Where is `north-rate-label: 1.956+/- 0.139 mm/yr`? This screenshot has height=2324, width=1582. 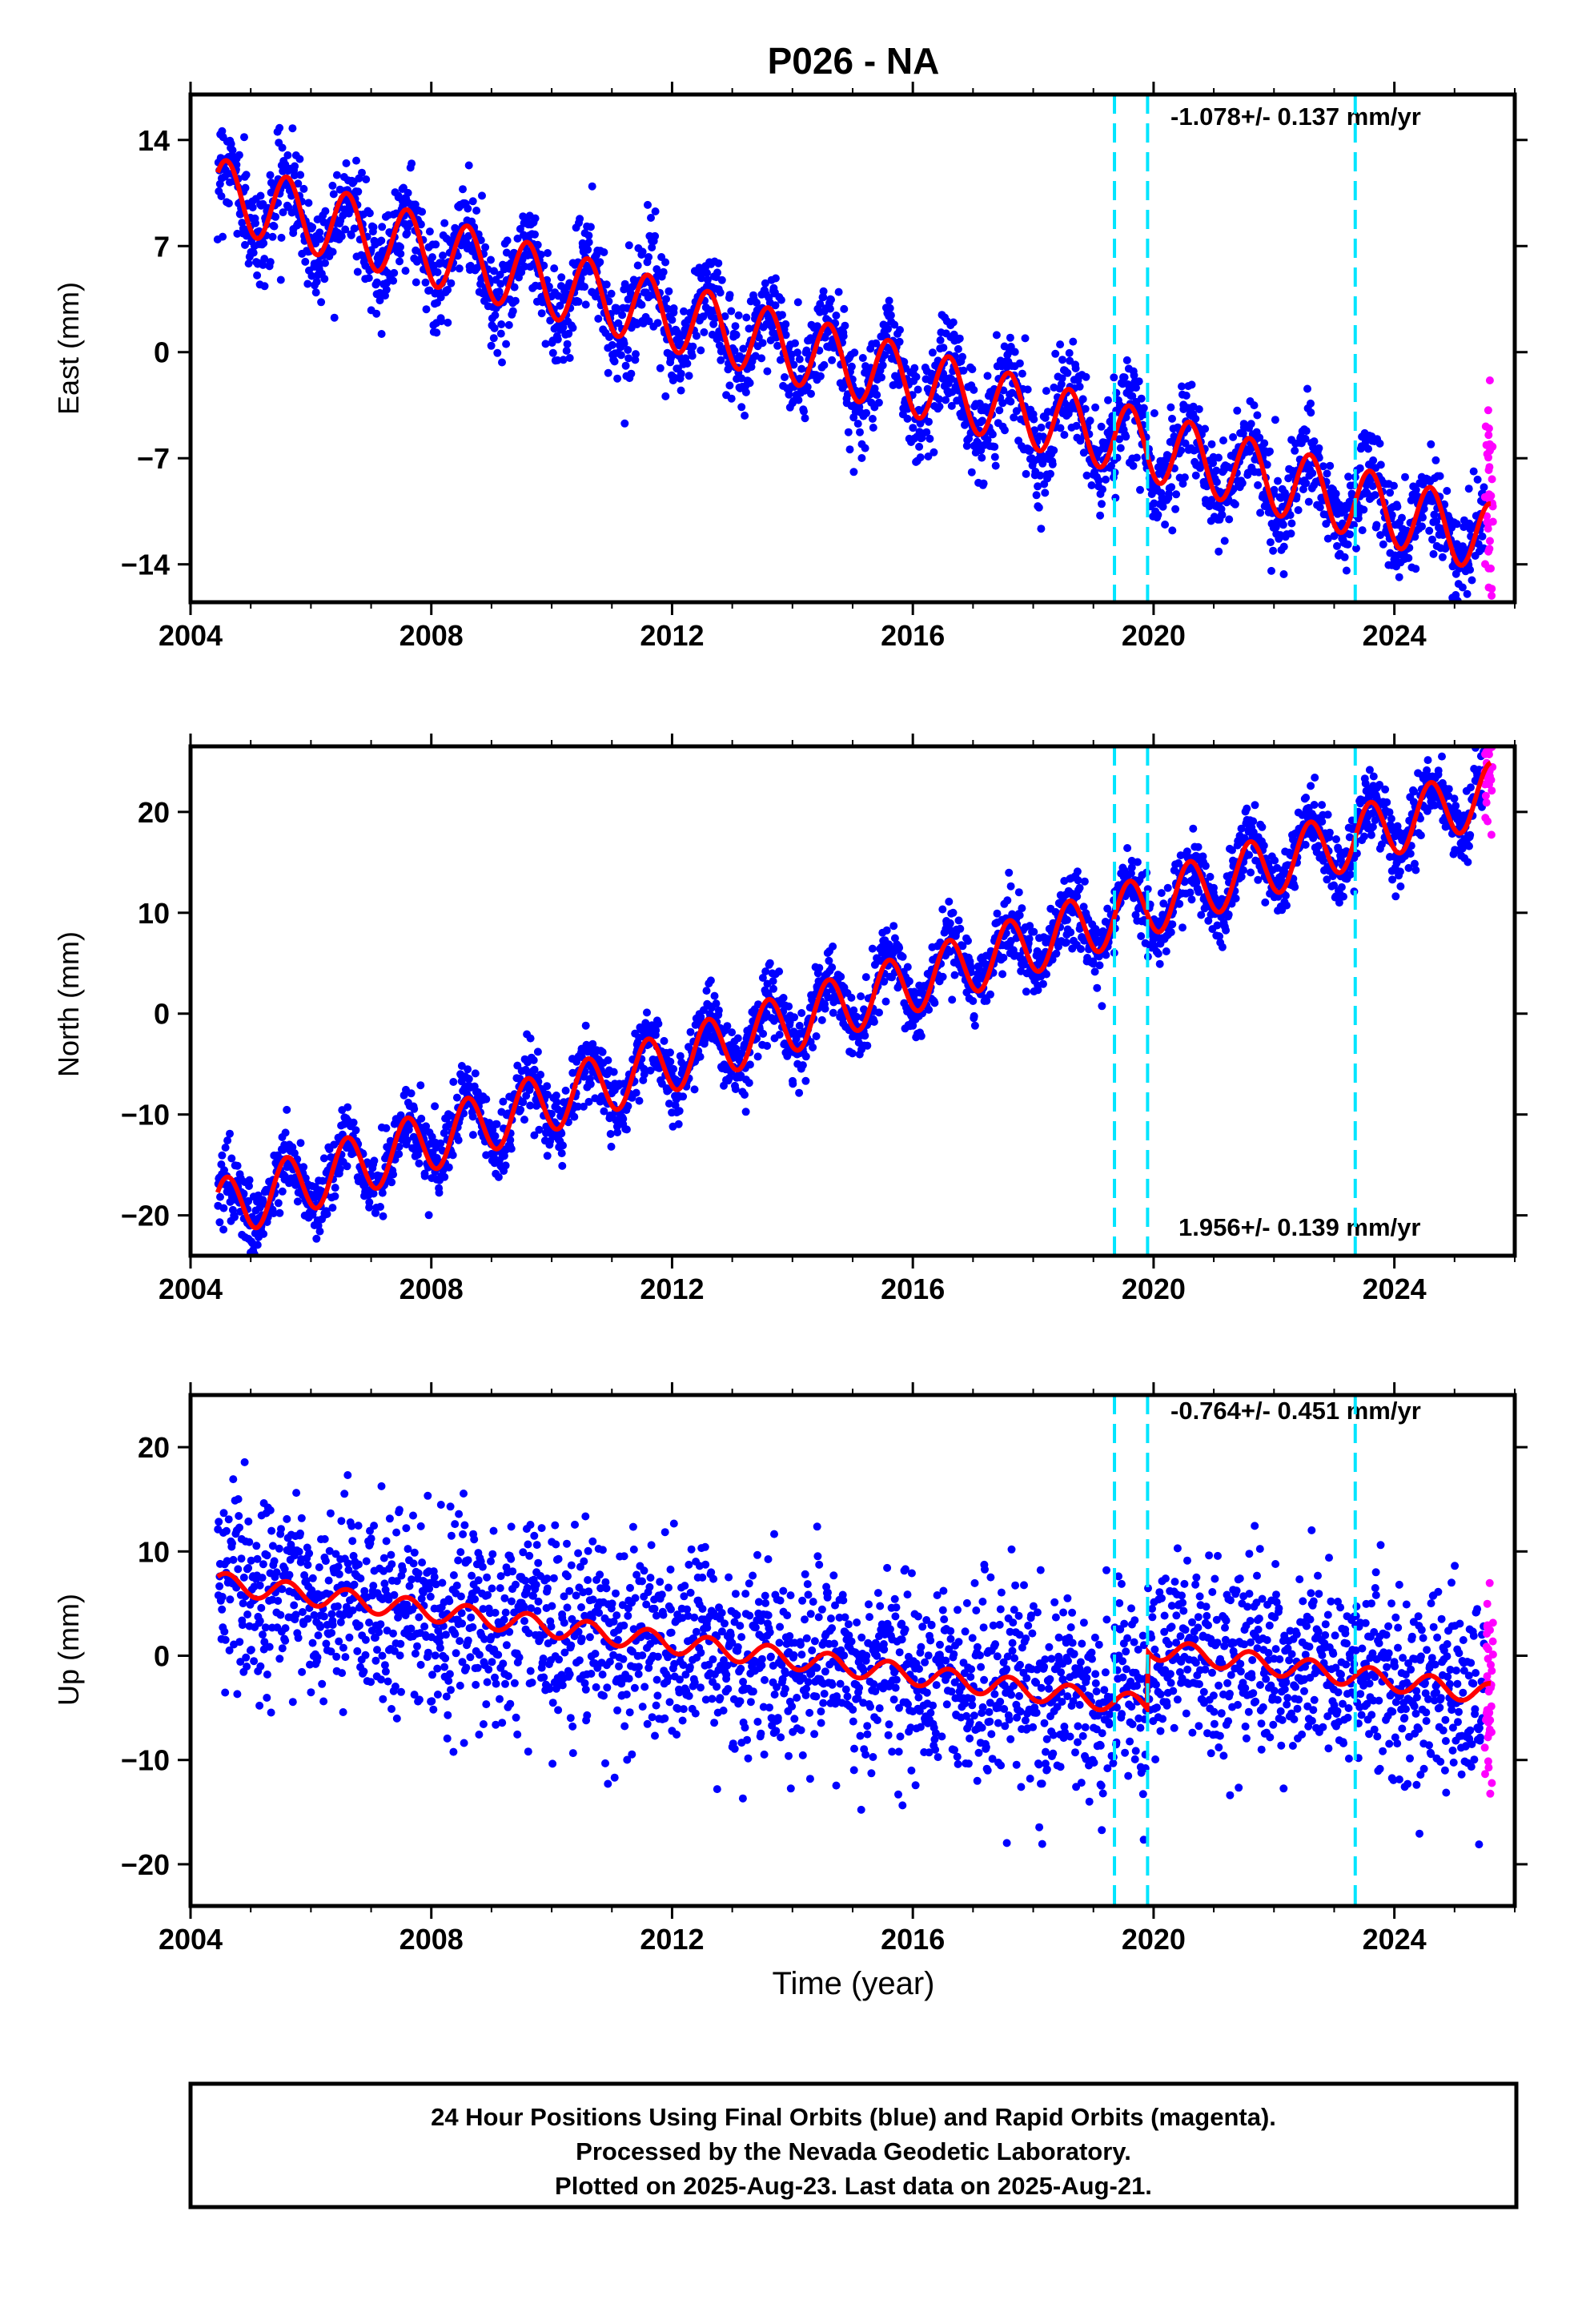
north-rate-label: 1.956+/- 0.139 mm/yr is located at coordinates (1299, 1227).